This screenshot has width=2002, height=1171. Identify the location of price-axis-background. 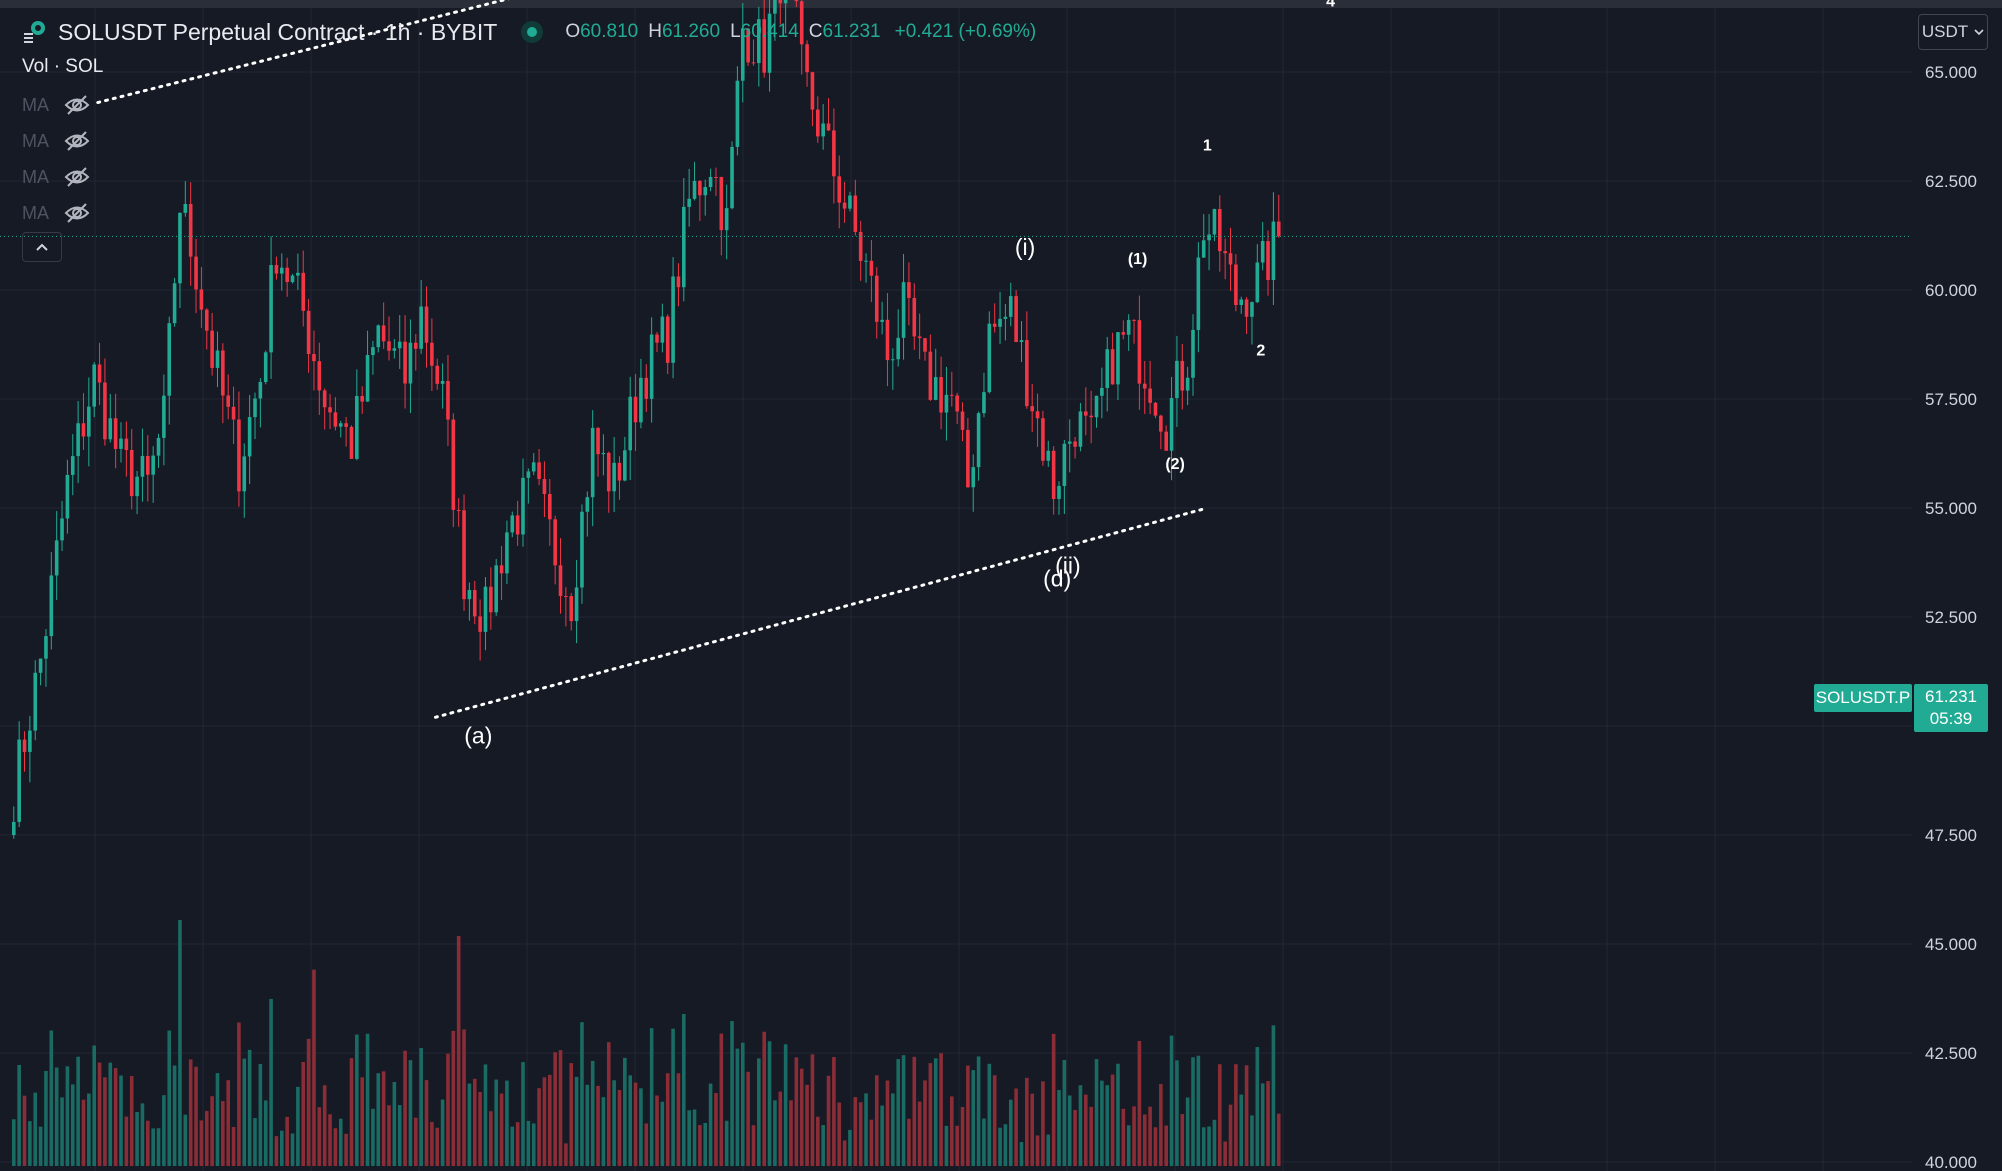
(1957, 589).